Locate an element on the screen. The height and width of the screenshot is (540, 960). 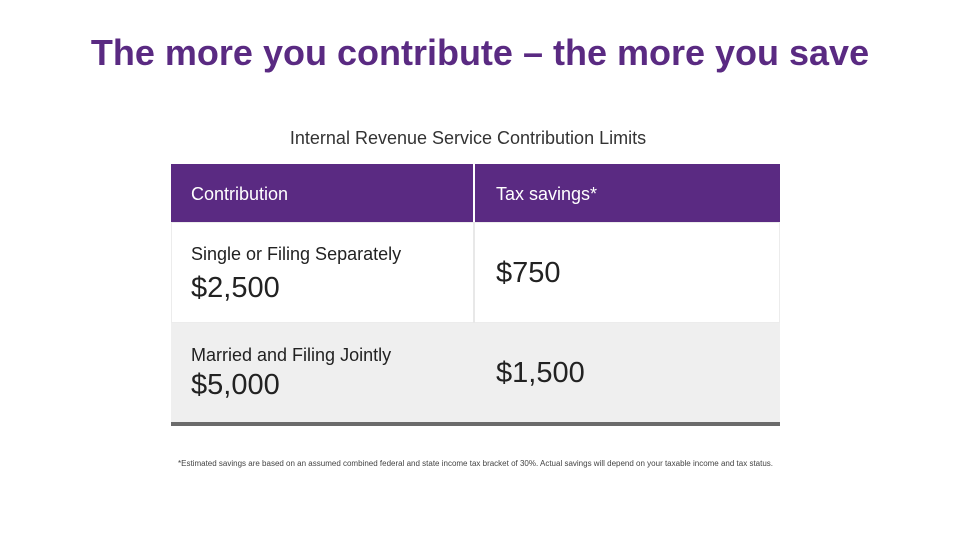
savings-cell: $1,500 is located at coordinates (627, 372).